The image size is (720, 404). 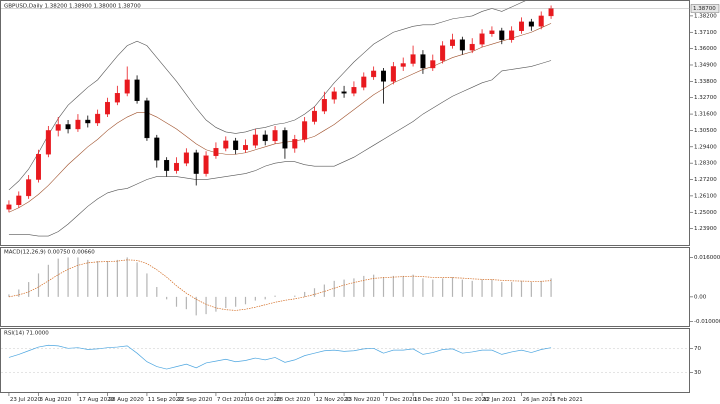 I want to click on macd-signal, so click(x=280, y=285).